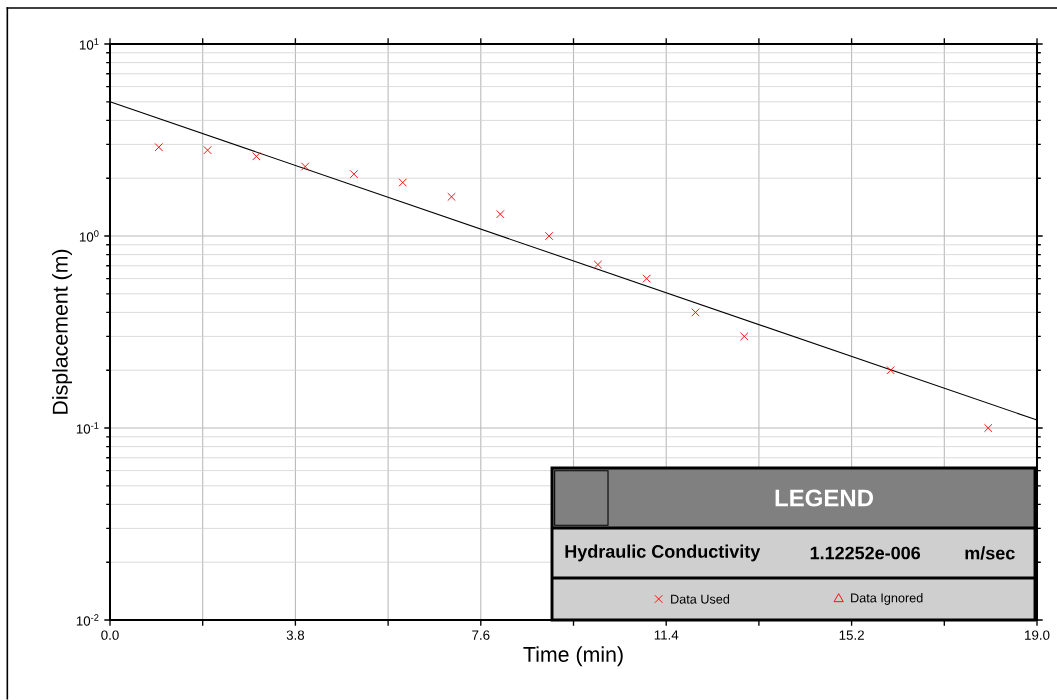 The height and width of the screenshot is (700, 1057). Describe the element at coordinates (700, 599) in the screenshot. I see `legend-label: Data Used` at that location.